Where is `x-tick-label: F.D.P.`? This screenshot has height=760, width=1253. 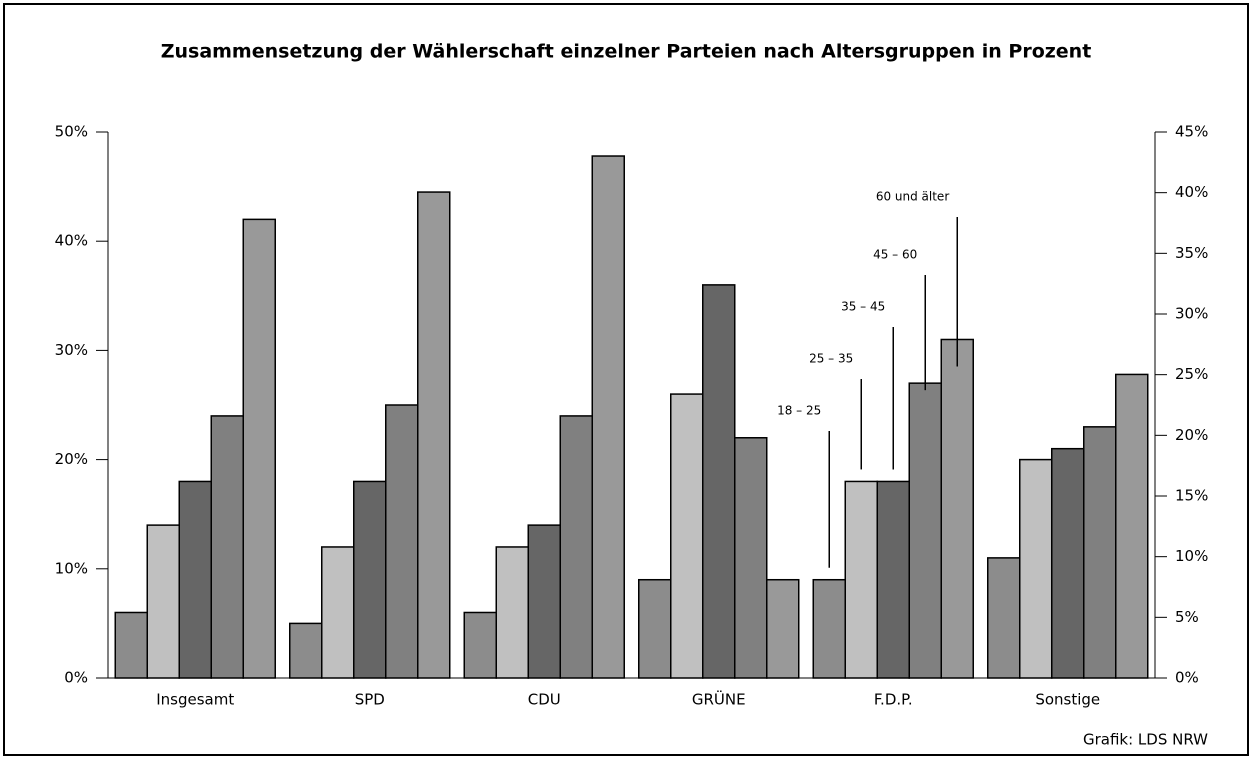
x-tick-label: F.D.P. is located at coordinates (893, 700).